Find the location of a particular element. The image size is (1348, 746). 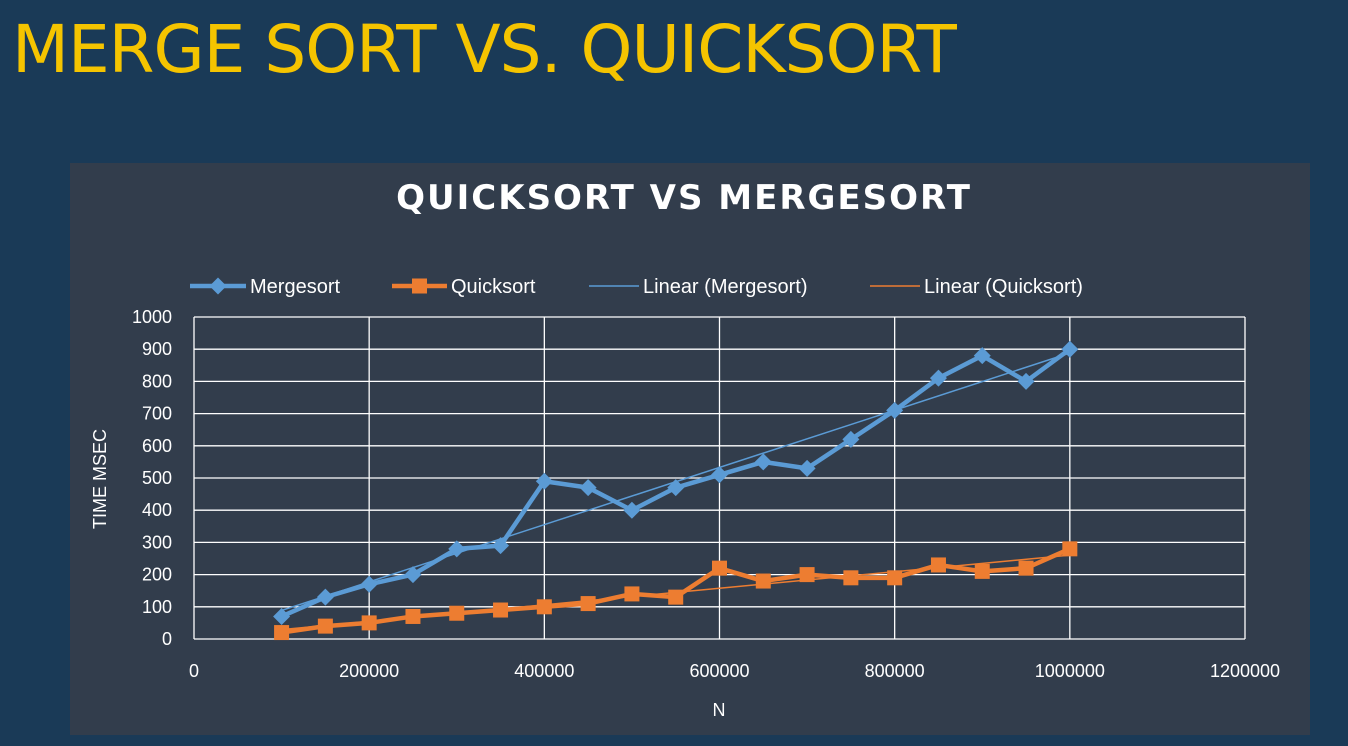

x-tick-label: 400000 is located at coordinates (544, 671).